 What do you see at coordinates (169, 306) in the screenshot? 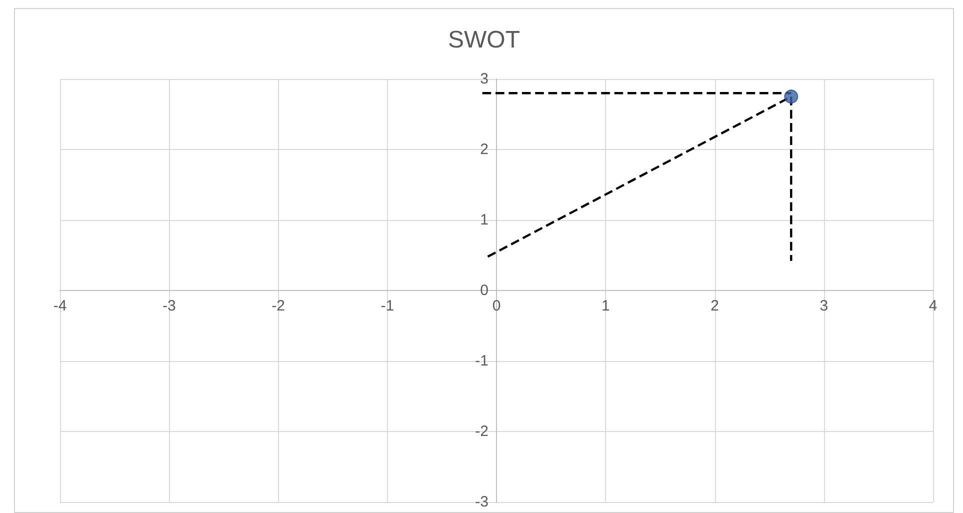
I see `x-tick-label: -3` at bounding box center [169, 306].